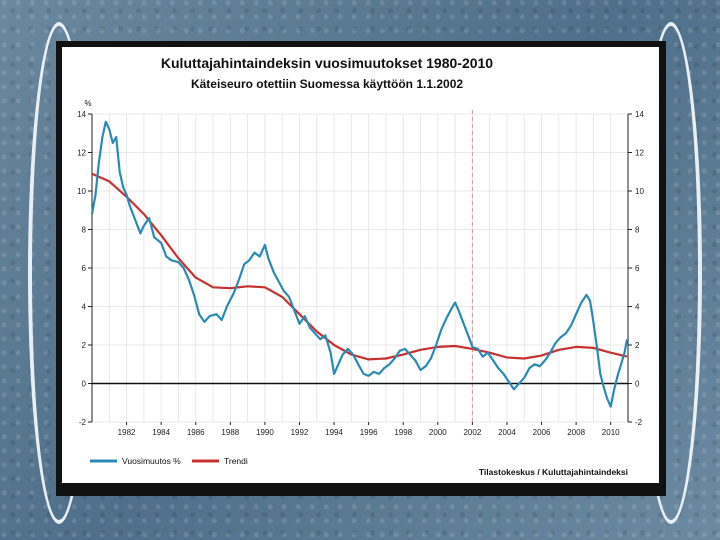  What do you see at coordinates (637, 345) in the screenshot?
I see `y-tick-label-right: 2` at bounding box center [637, 345].